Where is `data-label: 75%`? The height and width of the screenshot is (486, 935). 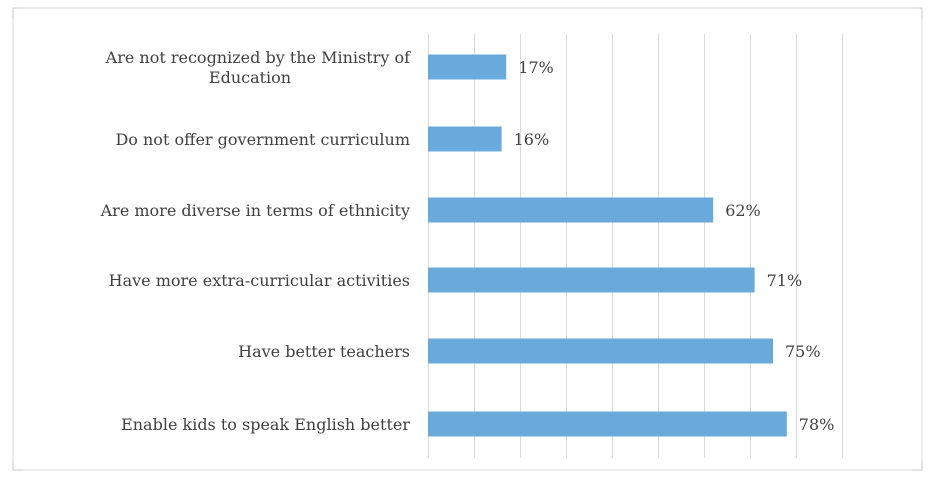 data-label: 75% is located at coordinates (803, 351).